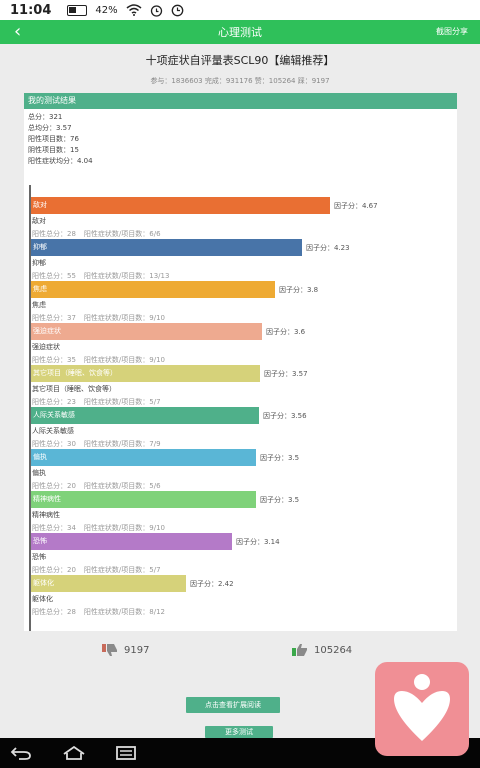 This screenshot has width=480, height=768. I want to click on summary-positive-average: 阳性症状均分：4.04, so click(60, 161).